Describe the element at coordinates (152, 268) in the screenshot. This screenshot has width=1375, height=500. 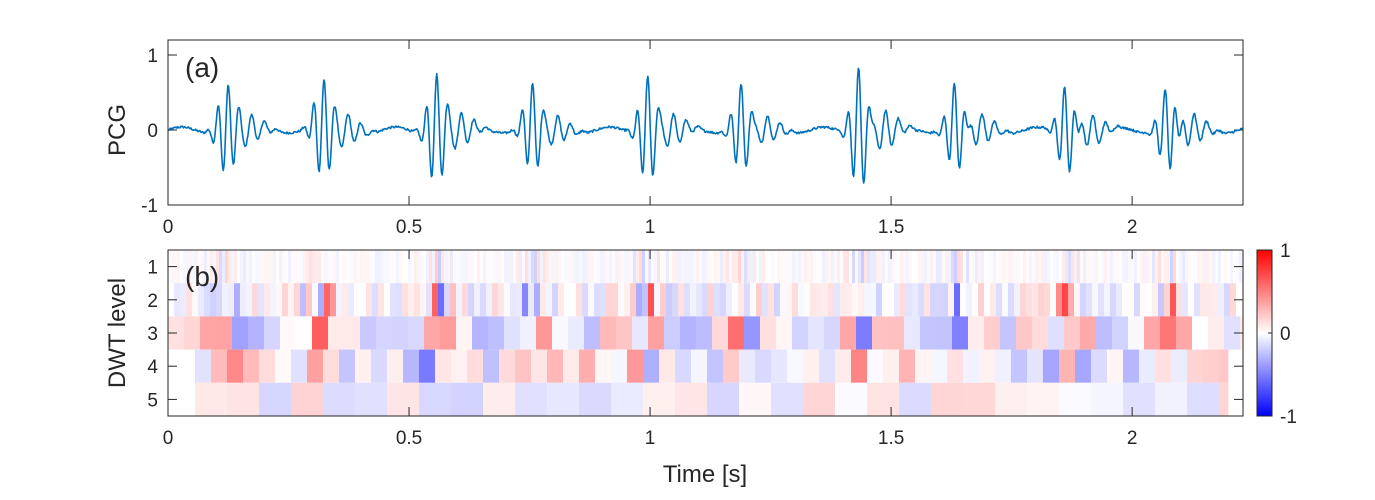
I see `panel-b-ytick-label: 1` at that location.